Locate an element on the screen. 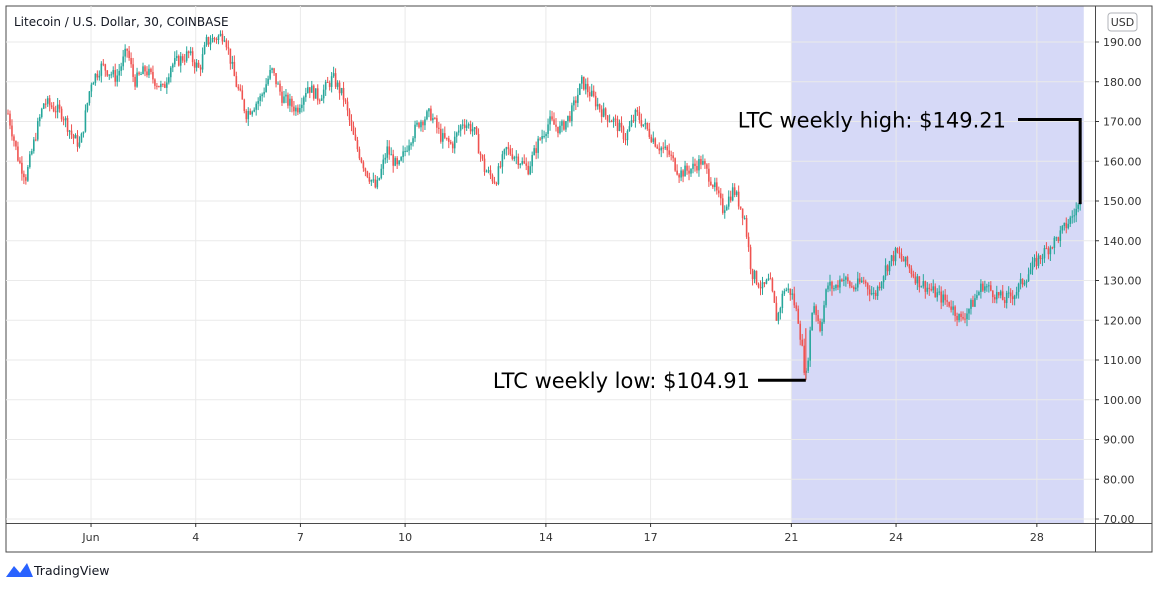  y-tick-label: 110.00 is located at coordinates (1122, 360).